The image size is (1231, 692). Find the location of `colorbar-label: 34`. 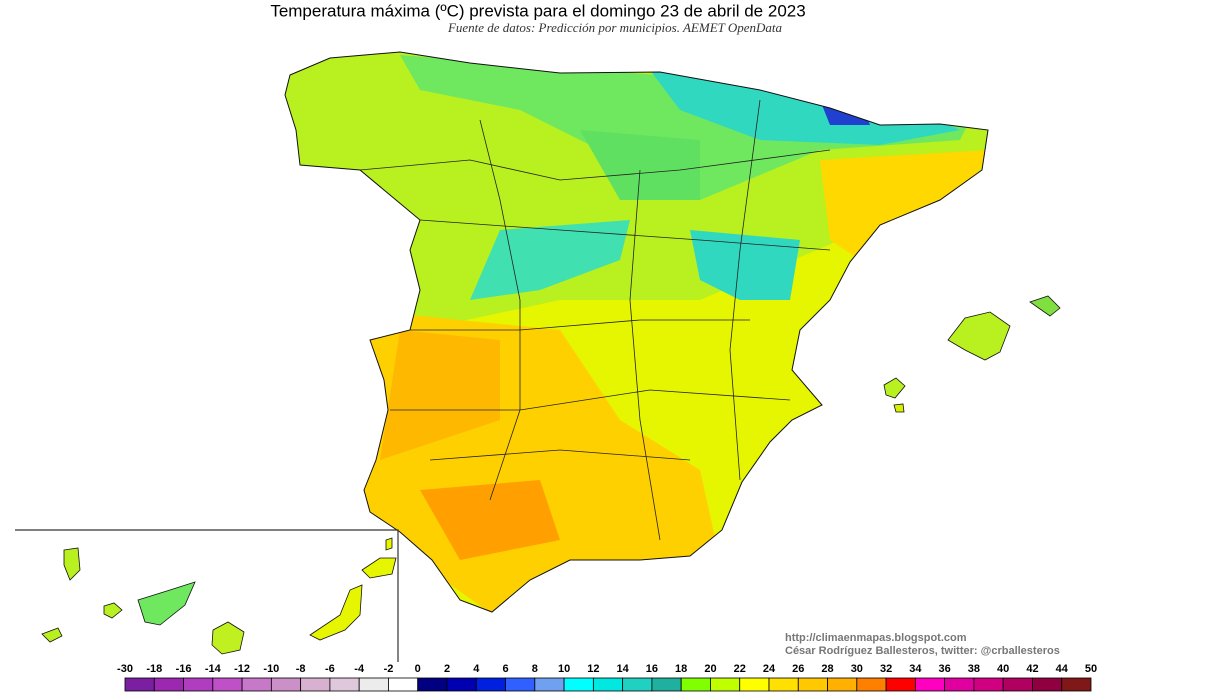

colorbar-label: 34 is located at coordinates (915, 669).